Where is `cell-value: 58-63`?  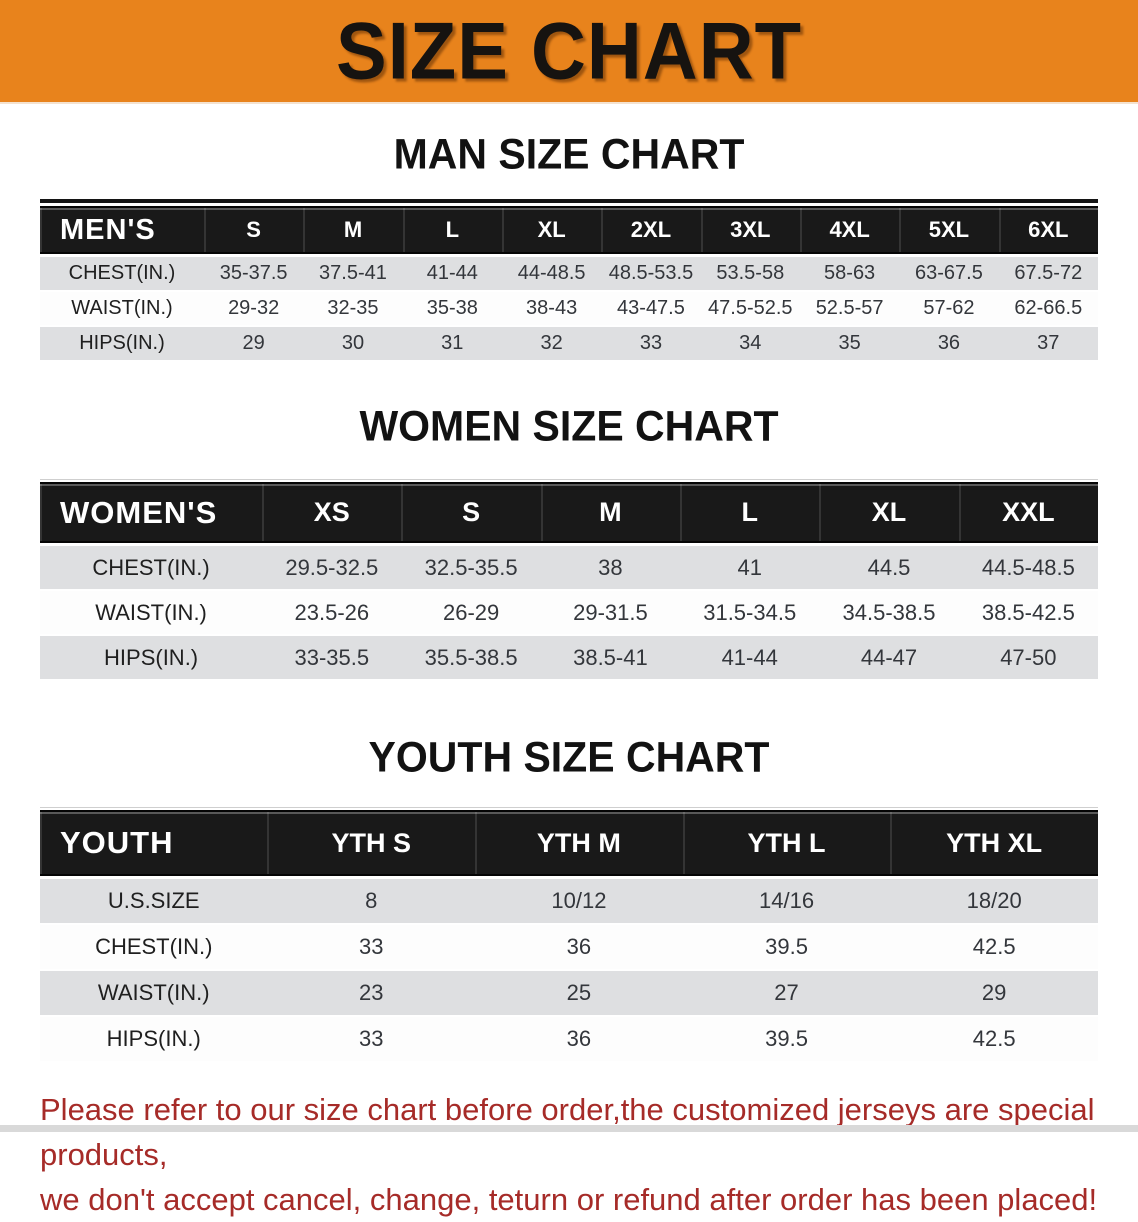 cell-value: 58-63 is located at coordinates (849, 273).